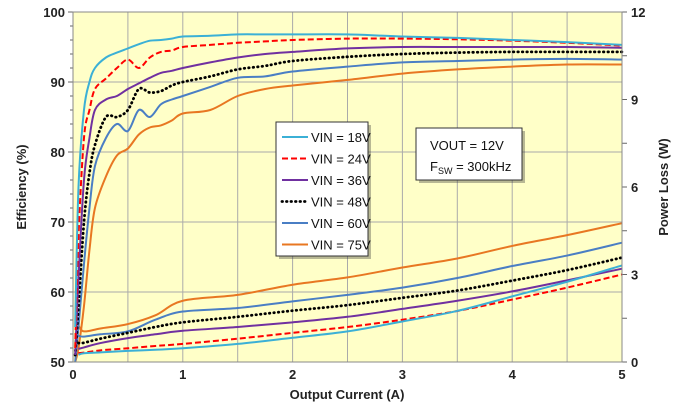  I want to click on legend-label: VIN = 24V, so click(341, 159).